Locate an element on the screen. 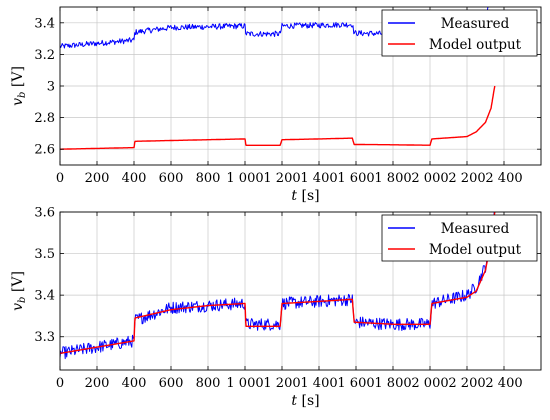  y-tick-label: 3.5 is located at coordinates (44, 254).